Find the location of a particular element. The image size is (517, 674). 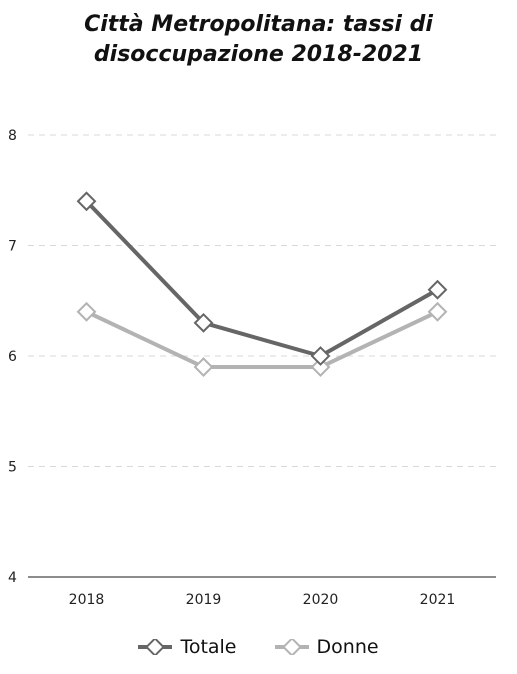

x-tick-label-2019: 2019 is located at coordinates (204, 600).